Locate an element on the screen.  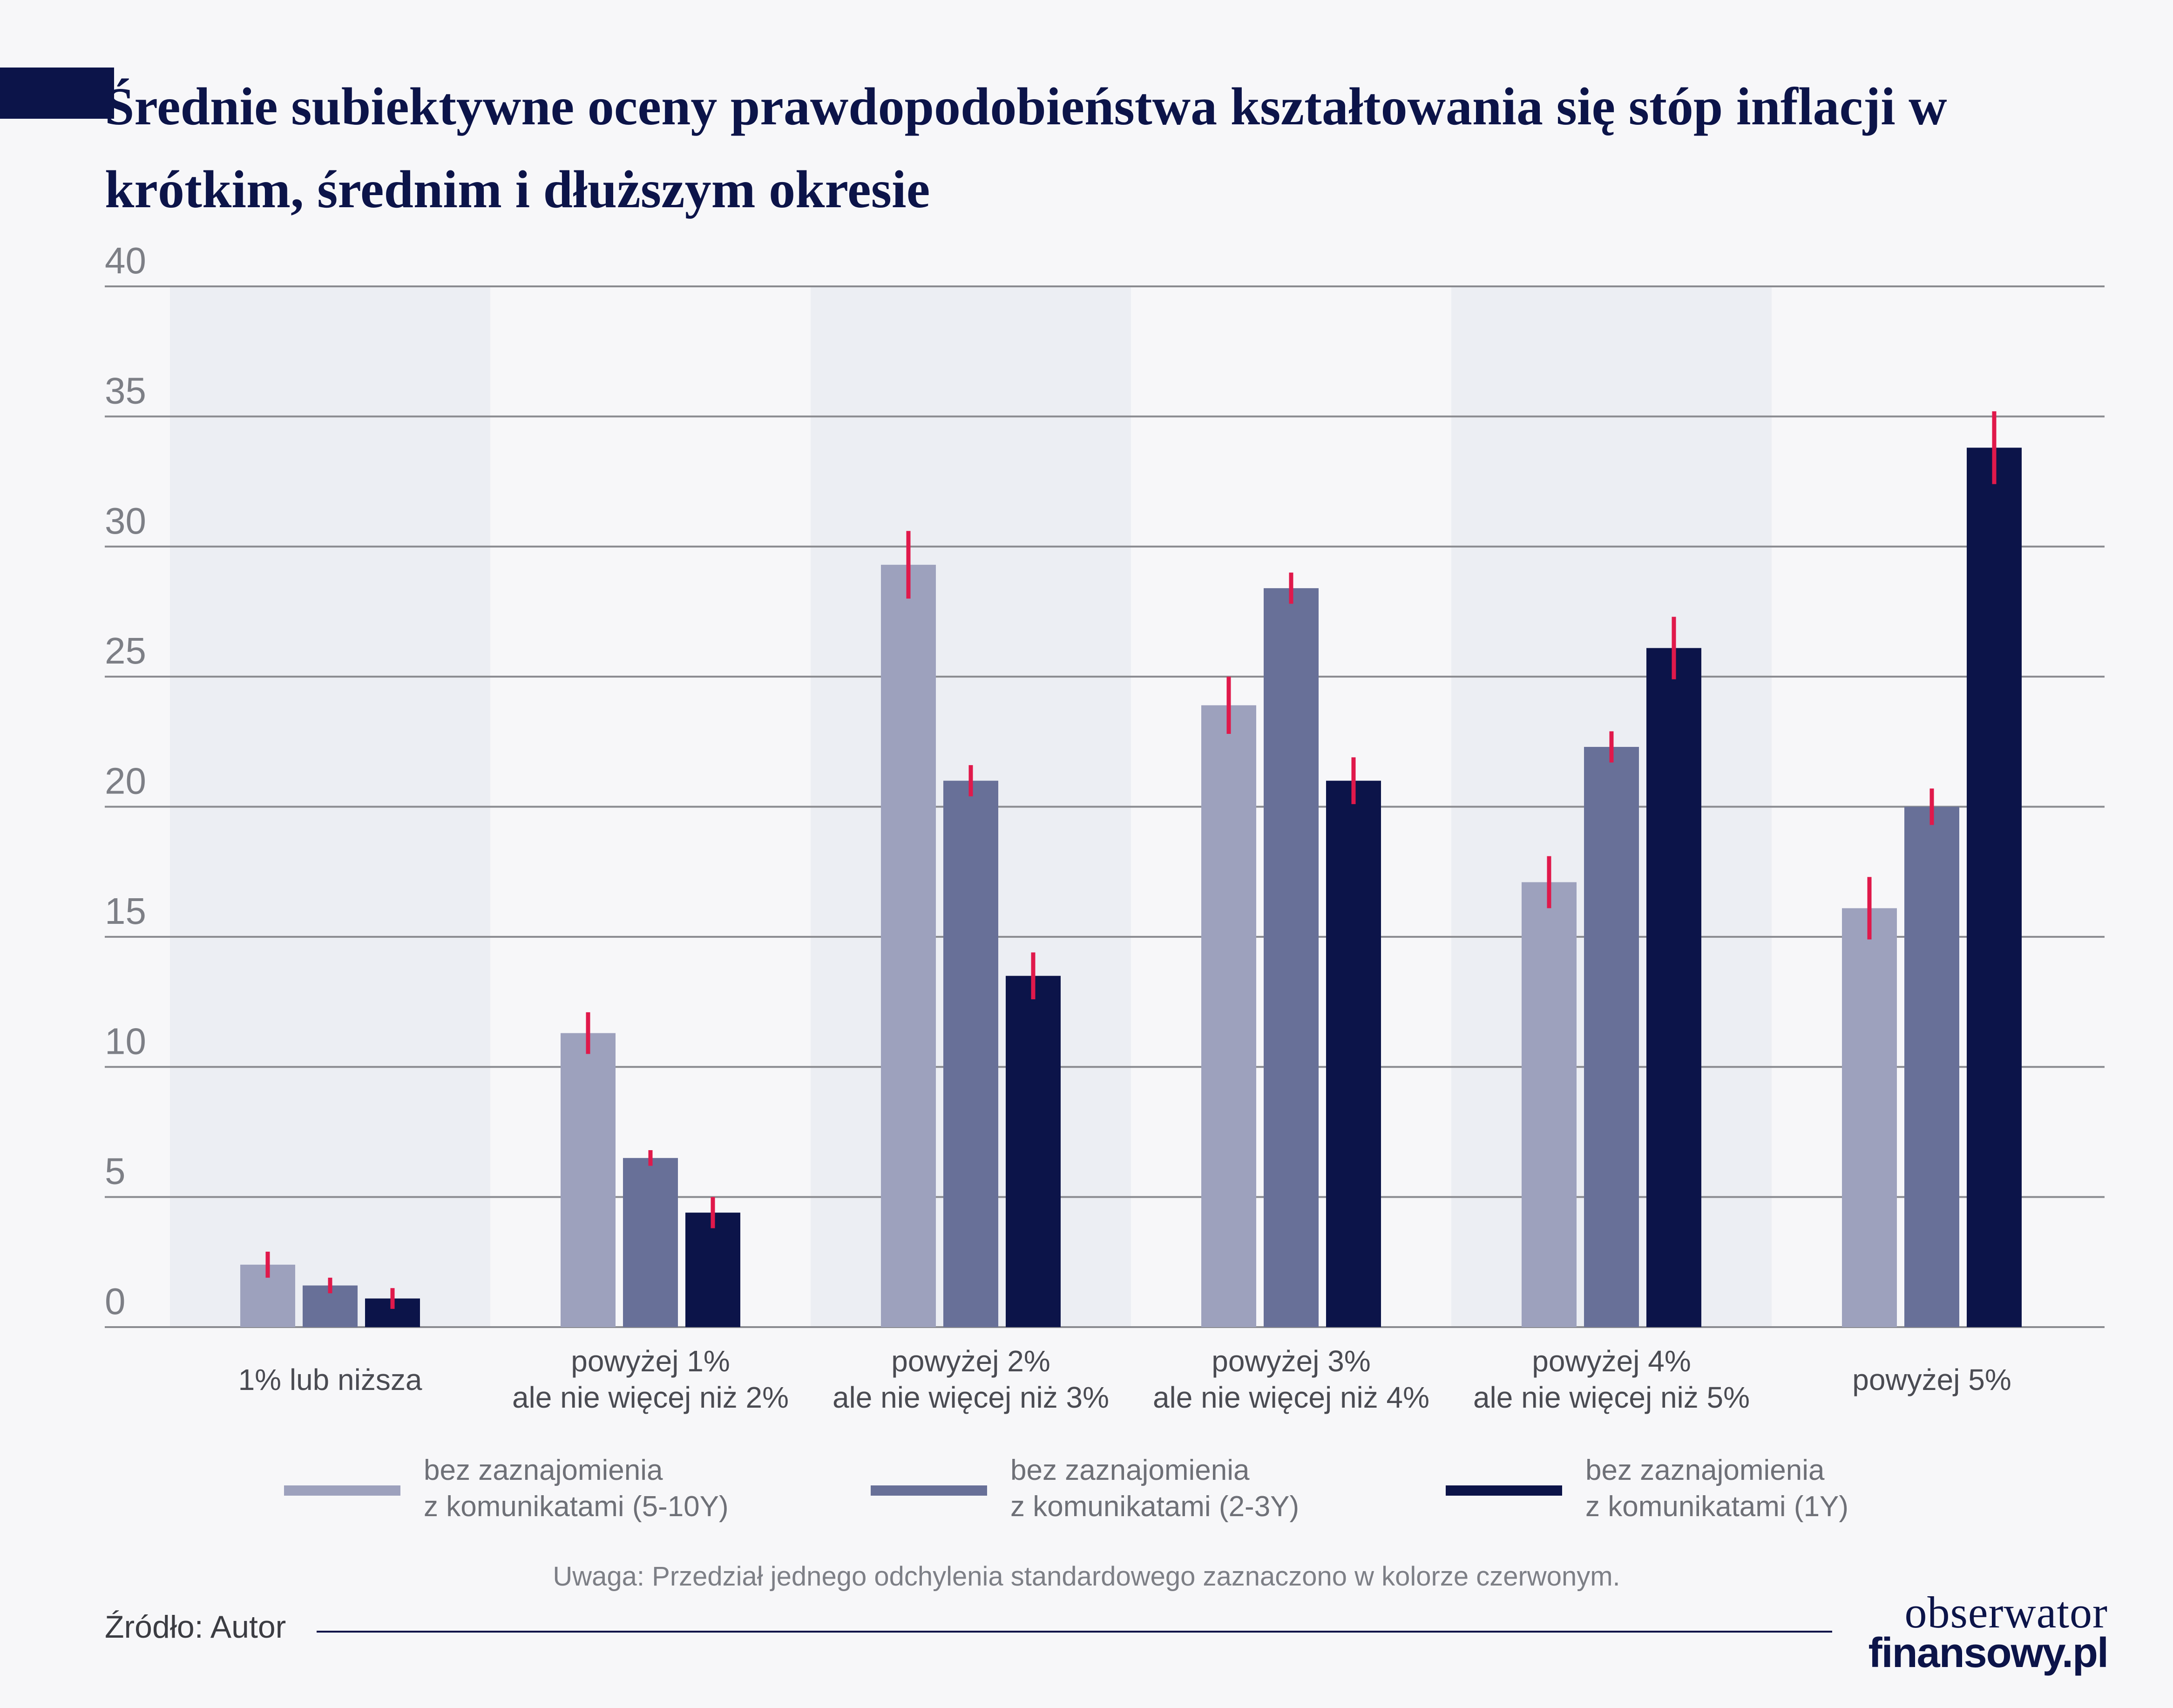
brand-logo: obserwator finansowy.pl is located at coordinates (1988, 1631).